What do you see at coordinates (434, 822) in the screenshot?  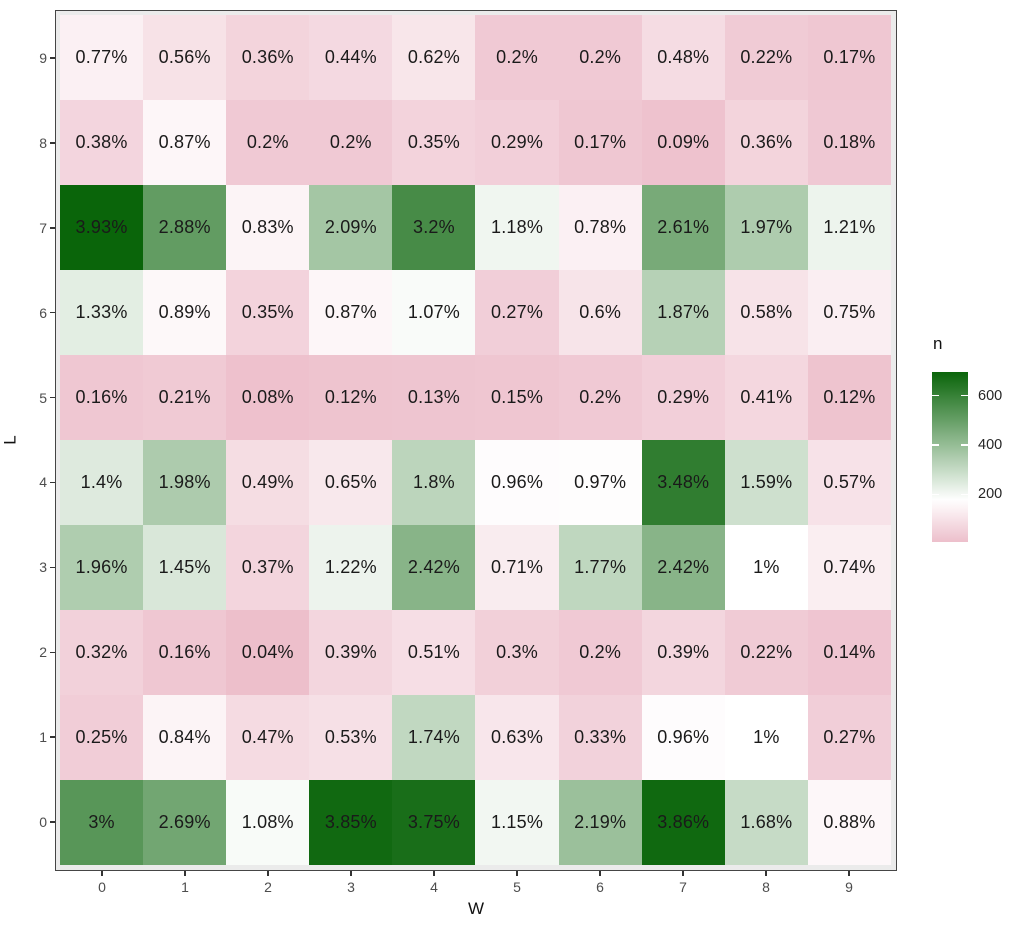 I see `heatmap-cell: 3.75%` at bounding box center [434, 822].